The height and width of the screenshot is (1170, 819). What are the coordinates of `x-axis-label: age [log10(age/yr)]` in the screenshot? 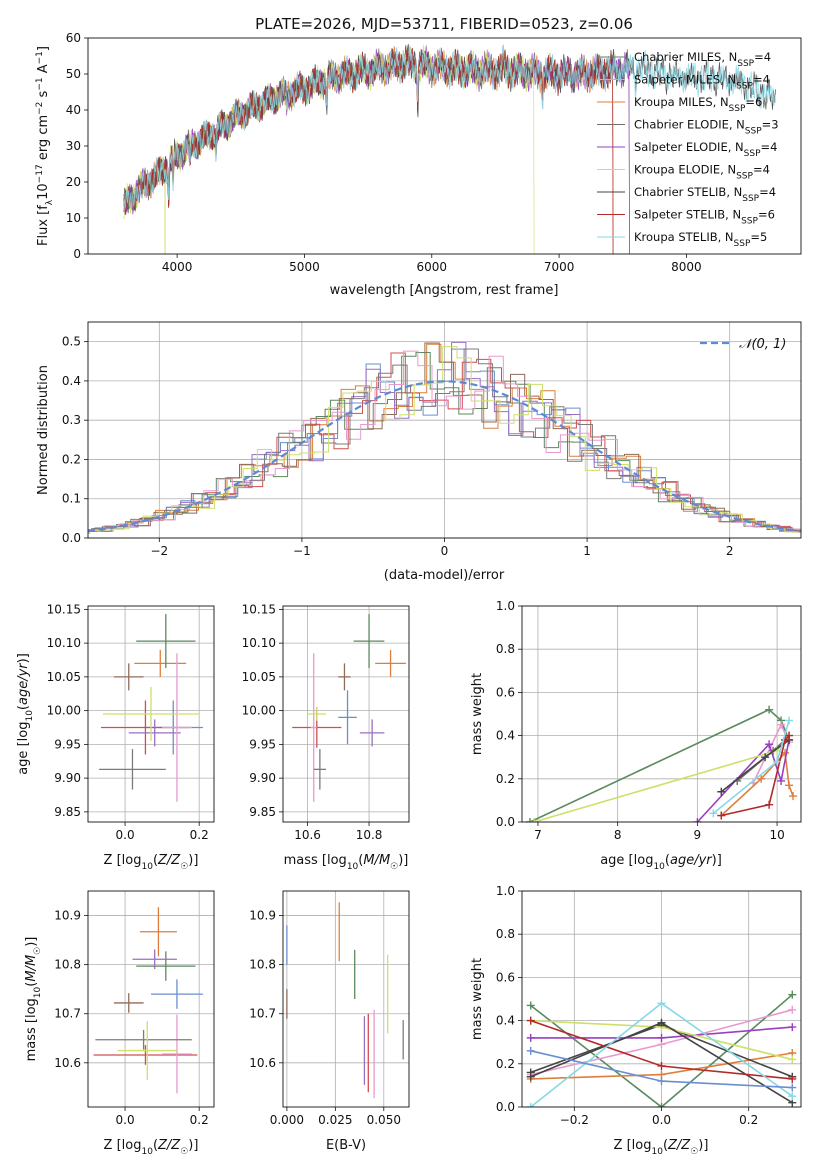 It's located at (661, 862).